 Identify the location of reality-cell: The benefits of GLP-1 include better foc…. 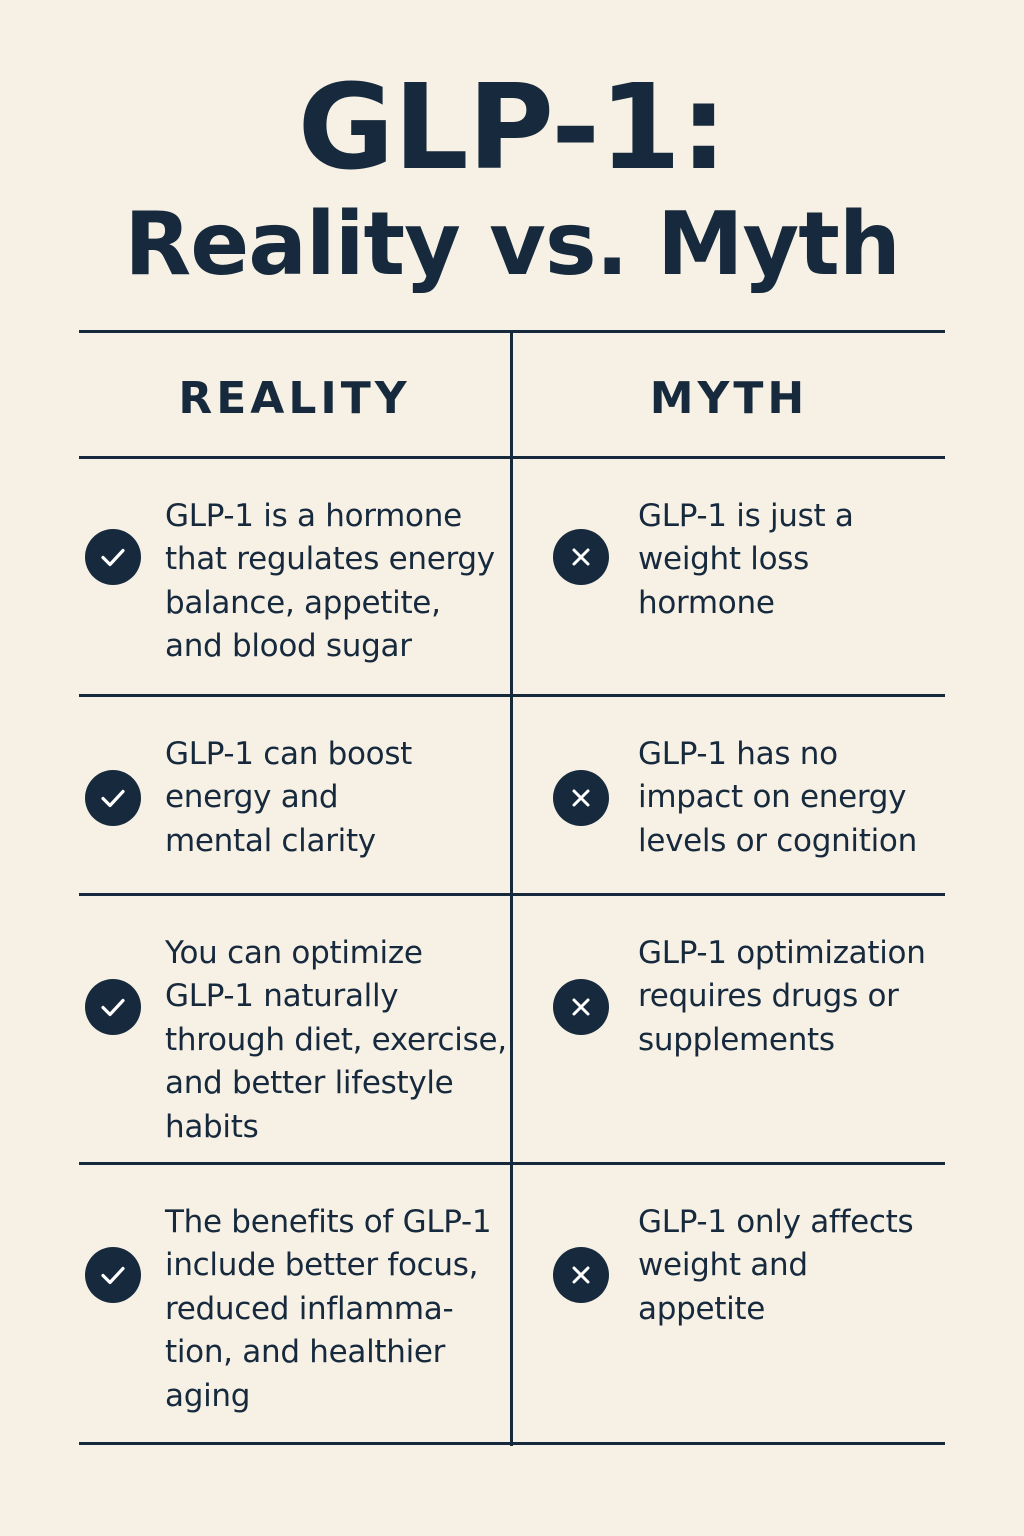
(294, 1303).